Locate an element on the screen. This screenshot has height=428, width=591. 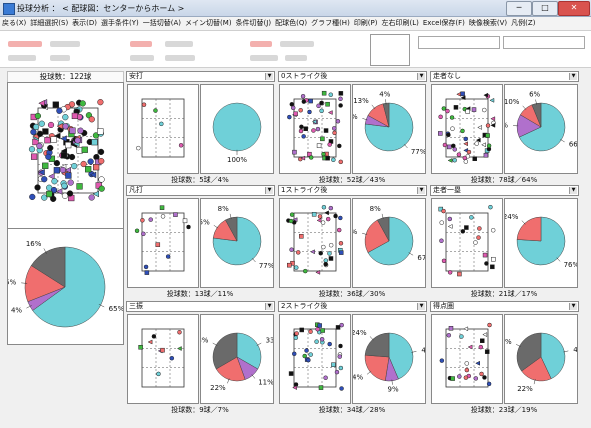
menu-bulk-switch: 一括切替(A) is located at coordinates (162, 23).